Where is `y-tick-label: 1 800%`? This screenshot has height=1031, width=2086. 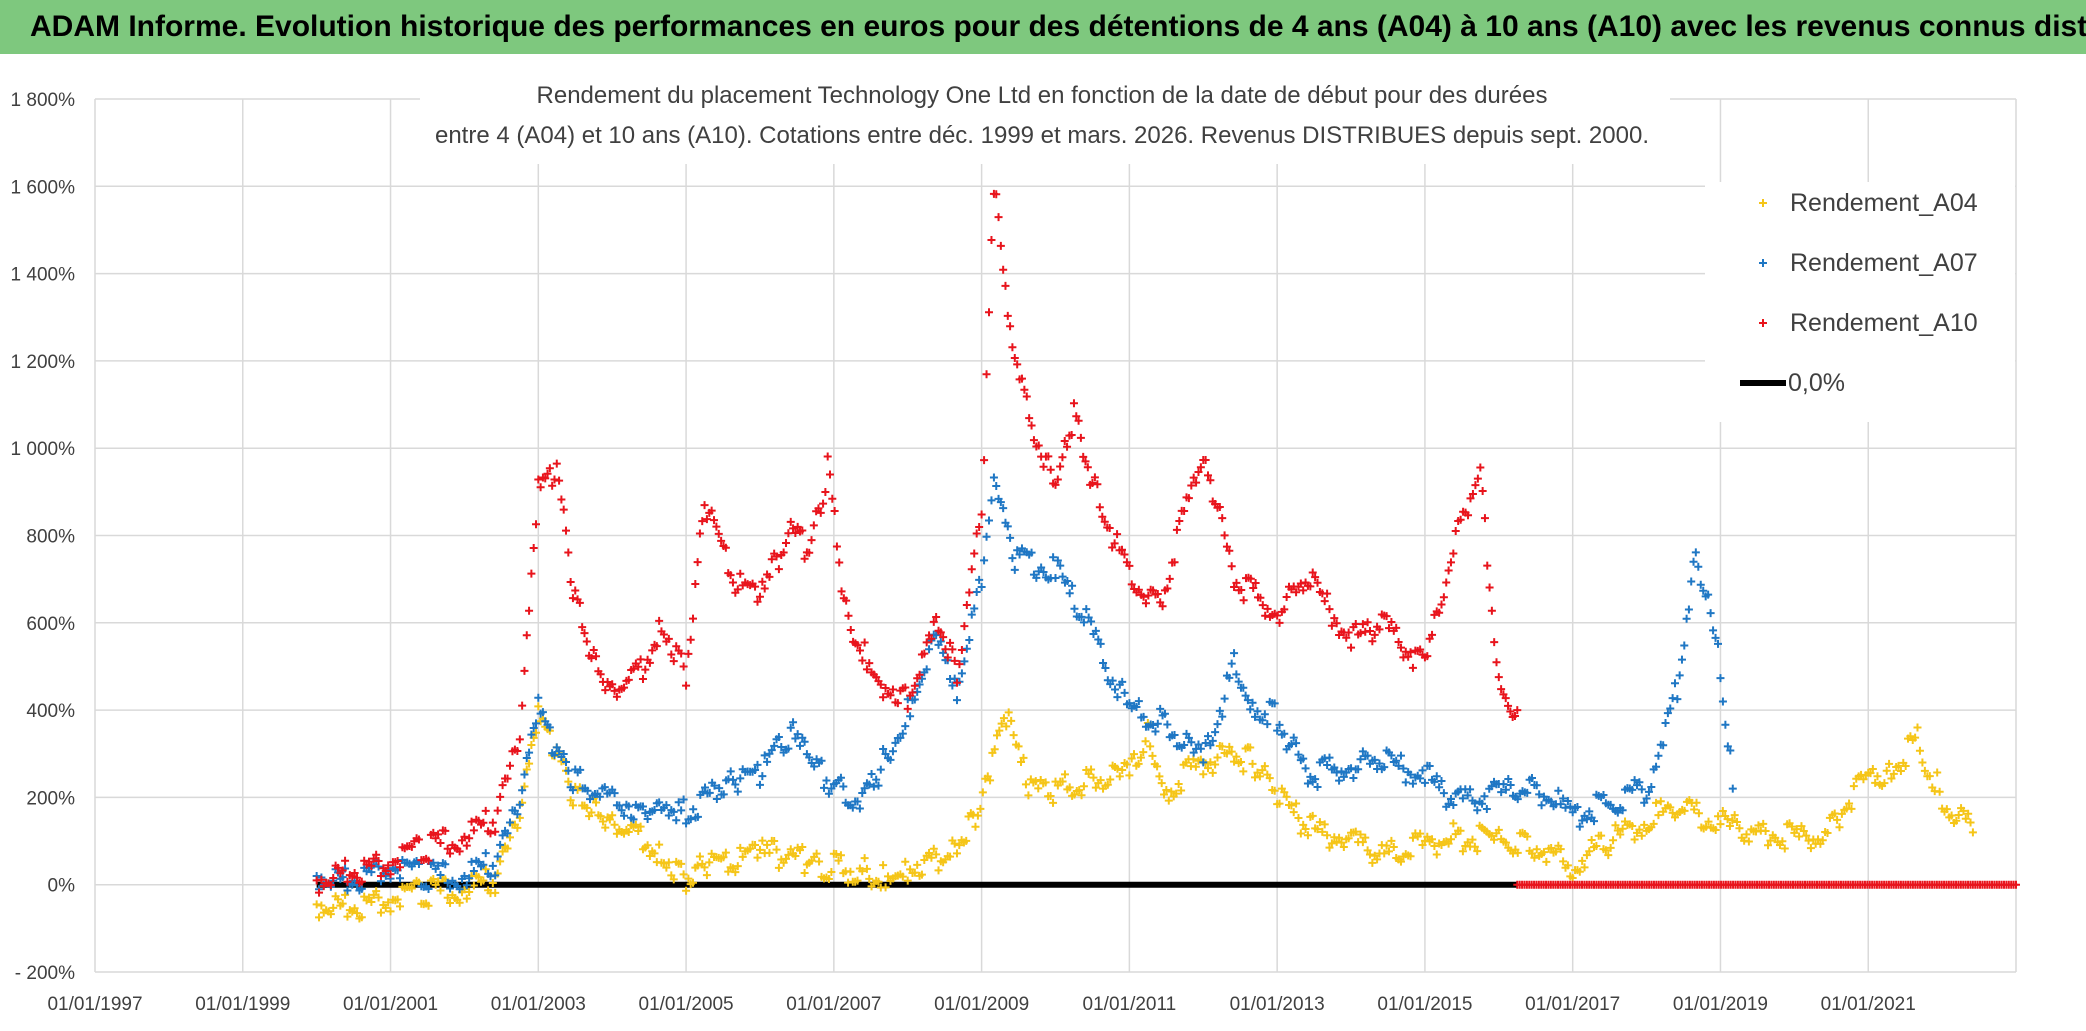 y-tick-label: 1 800% is located at coordinates (43, 100).